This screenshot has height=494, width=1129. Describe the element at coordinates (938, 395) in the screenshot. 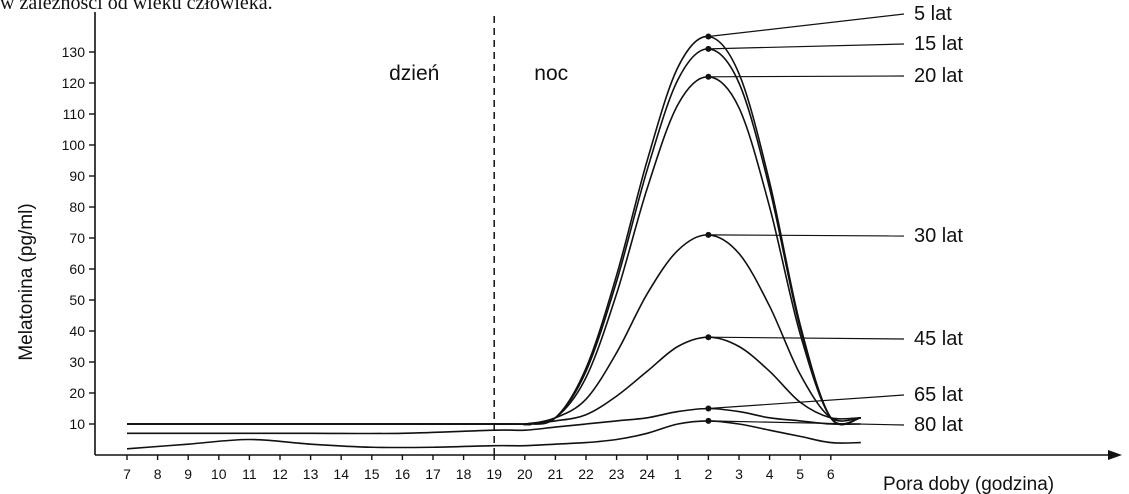

I see `series-label: 65 lat` at that location.